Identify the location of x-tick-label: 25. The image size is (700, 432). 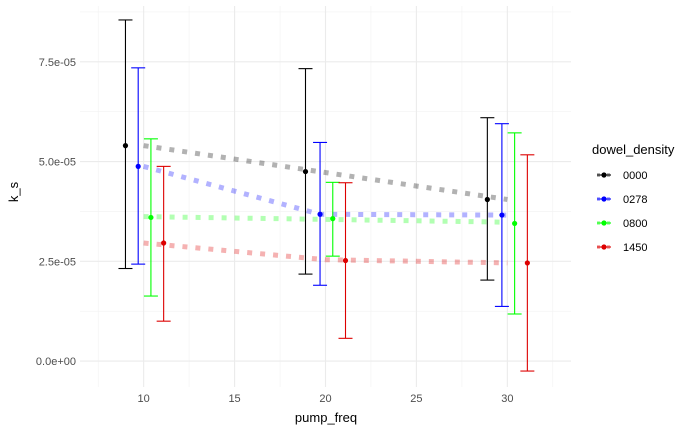
(416, 399).